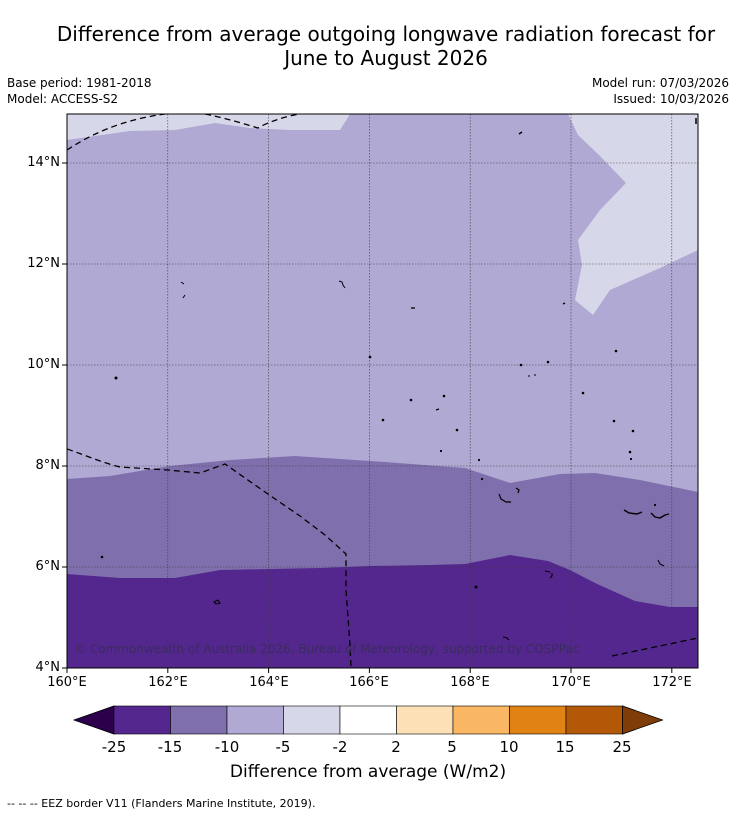 Image resolution: width=736 pixels, height=816 pixels. What do you see at coordinates (43, 162) in the screenshot?
I see `lat-tick-14n: 14°N` at bounding box center [43, 162].